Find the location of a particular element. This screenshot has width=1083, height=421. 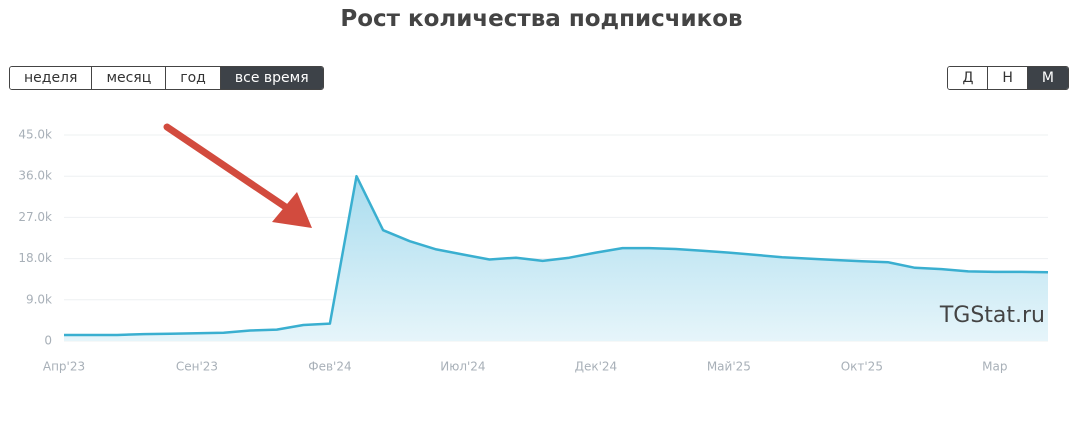

toggle-button: месяц is located at coordinates (129, 78).